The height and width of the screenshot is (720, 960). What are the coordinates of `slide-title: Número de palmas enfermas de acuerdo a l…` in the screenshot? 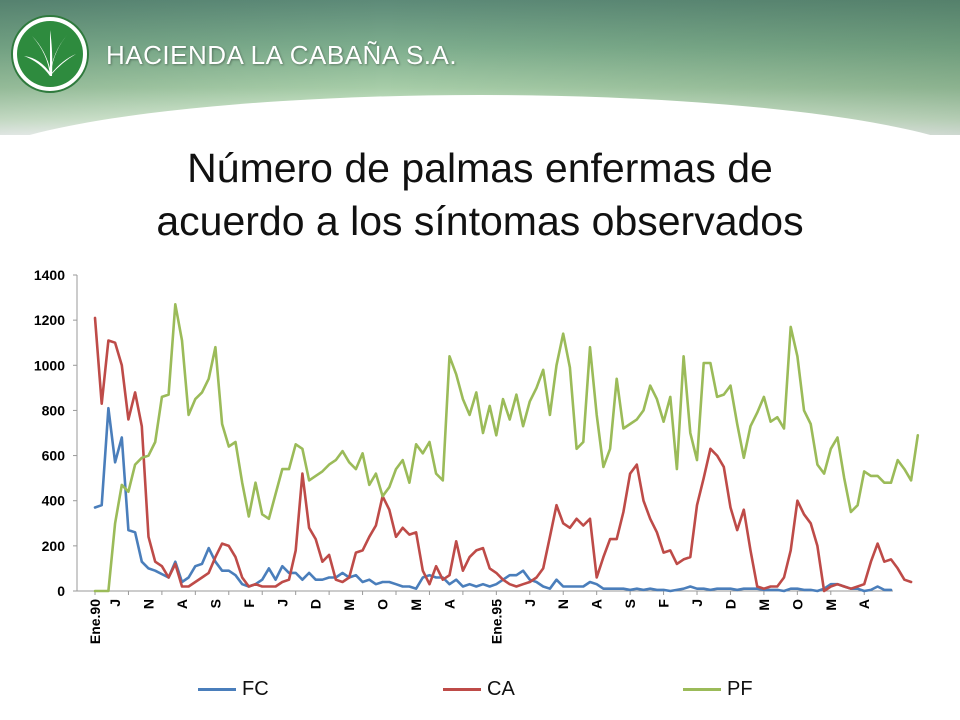 It's located at (480, 195).